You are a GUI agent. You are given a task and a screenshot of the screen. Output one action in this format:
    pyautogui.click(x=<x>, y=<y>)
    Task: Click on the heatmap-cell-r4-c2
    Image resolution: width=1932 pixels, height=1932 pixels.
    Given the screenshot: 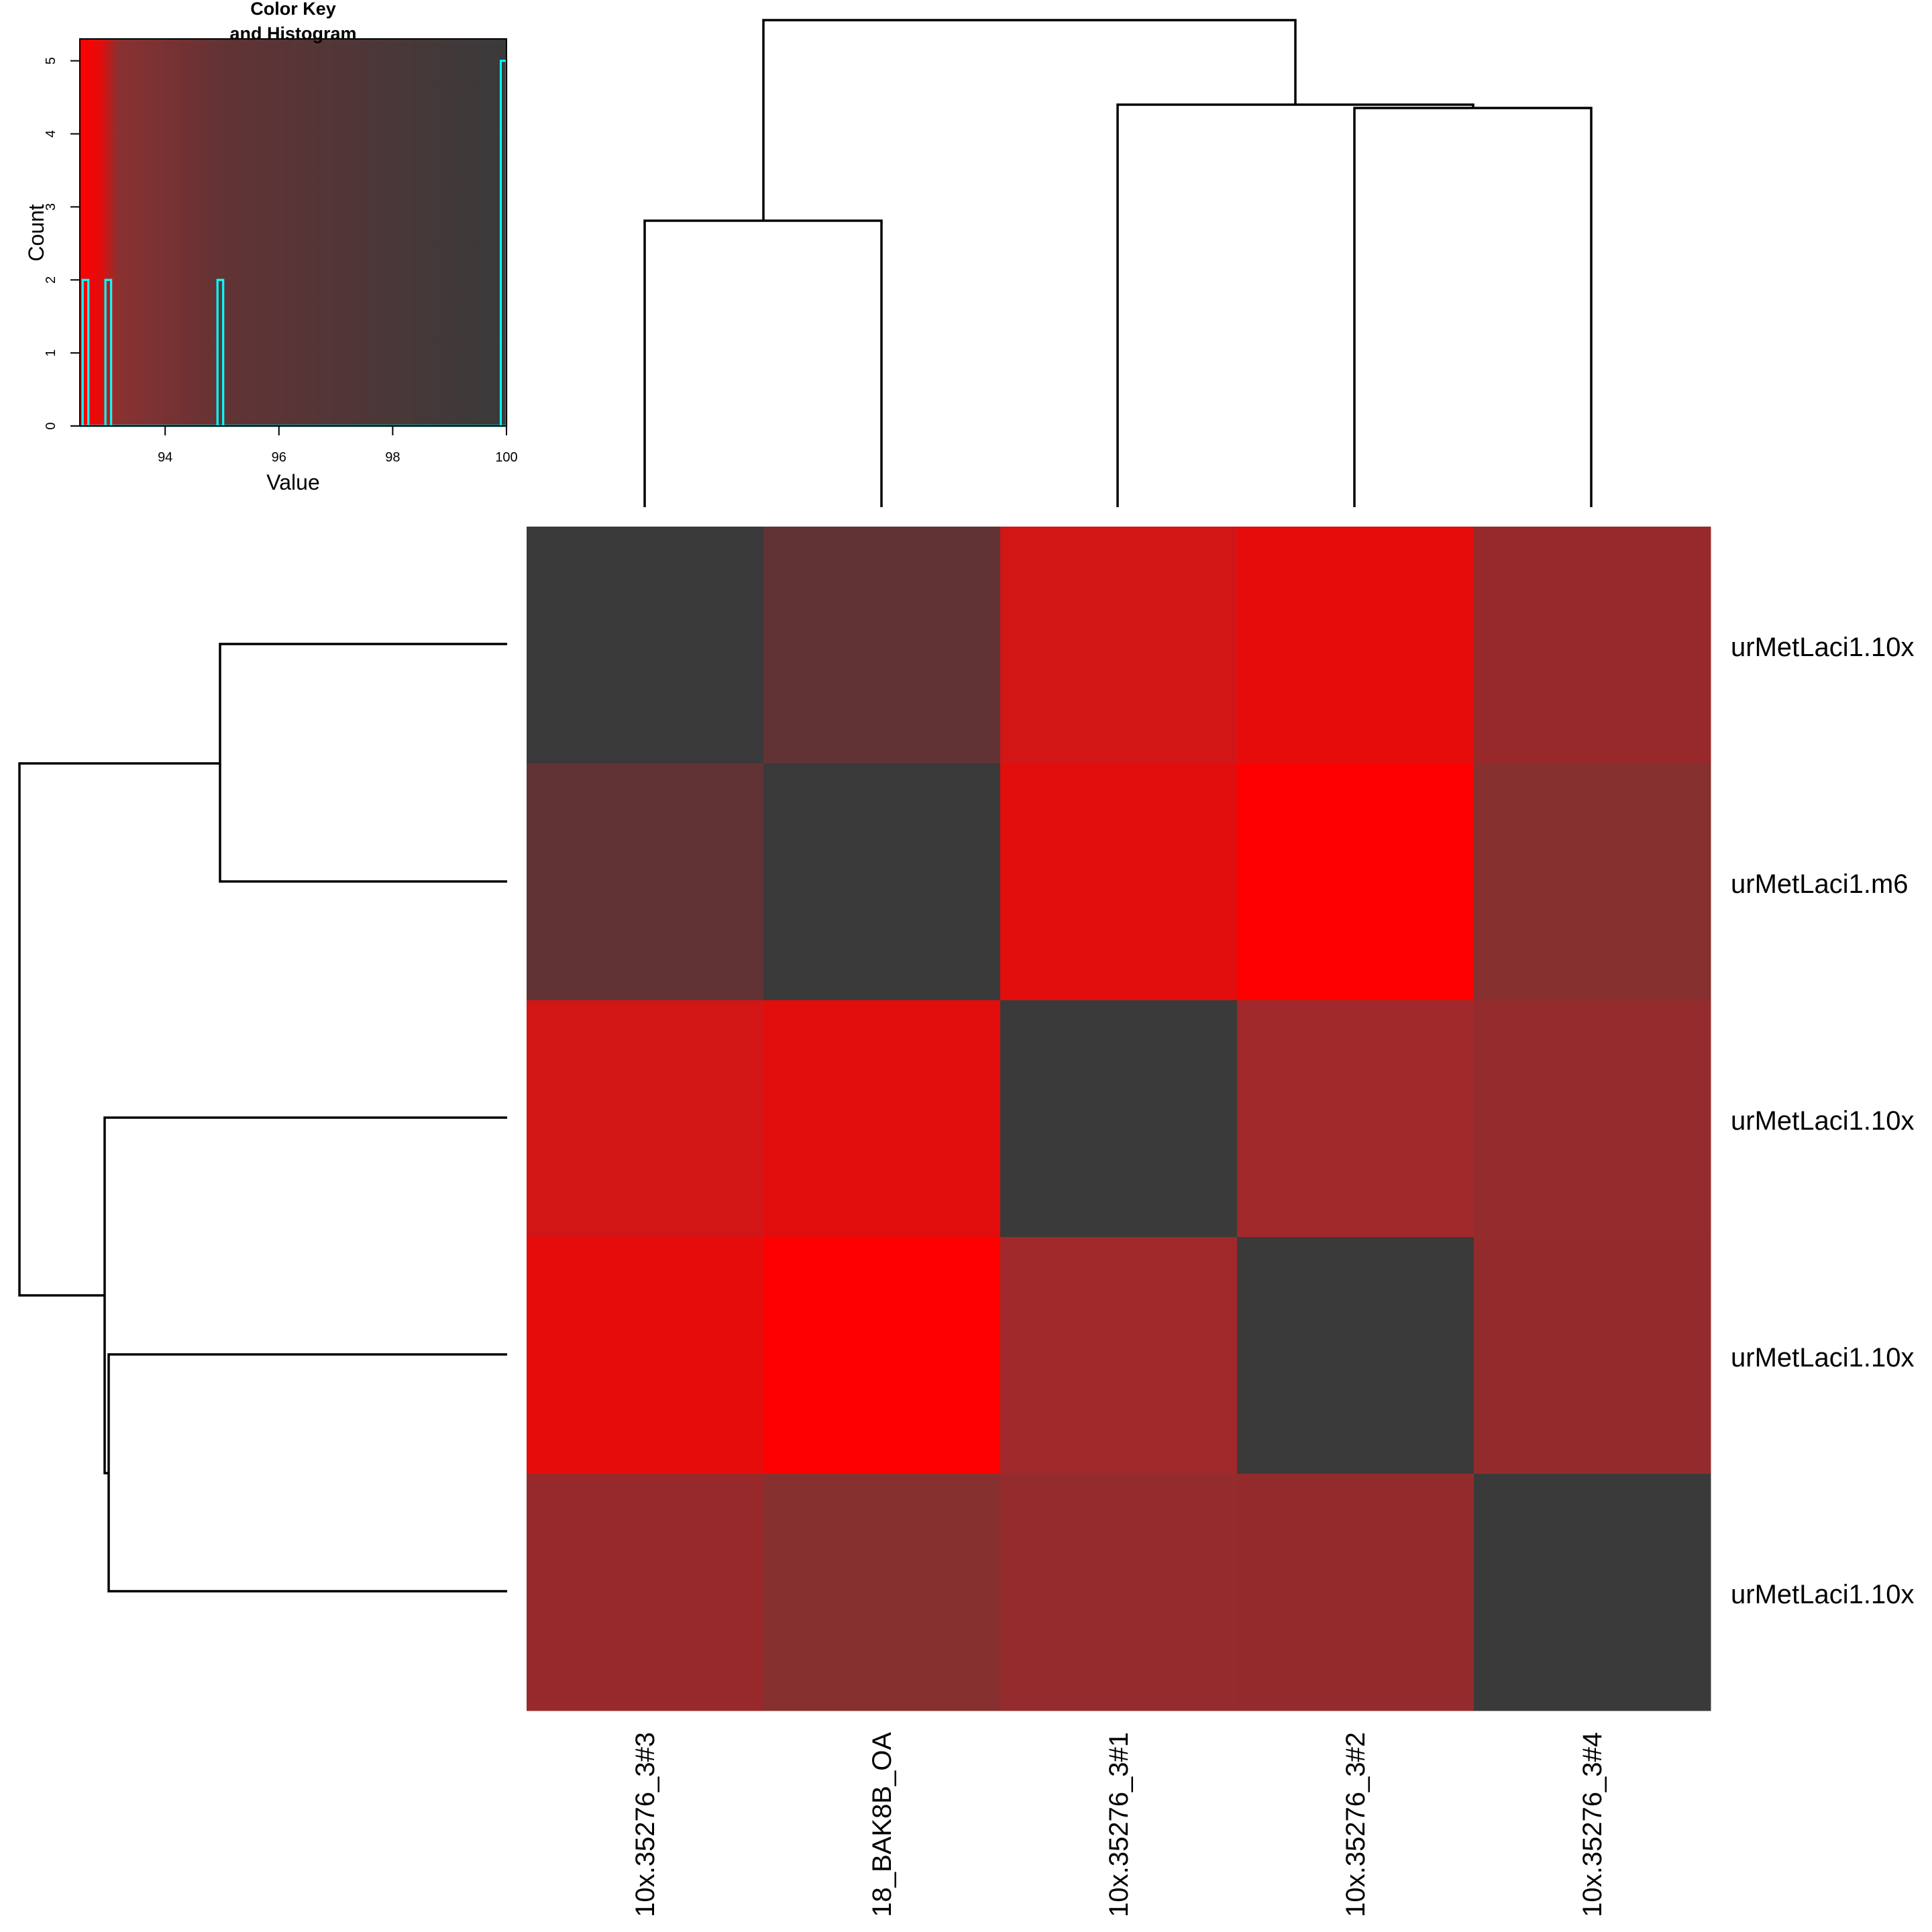 What is the action you would take?
    pyautogui.click(x=882, y=1355)
    